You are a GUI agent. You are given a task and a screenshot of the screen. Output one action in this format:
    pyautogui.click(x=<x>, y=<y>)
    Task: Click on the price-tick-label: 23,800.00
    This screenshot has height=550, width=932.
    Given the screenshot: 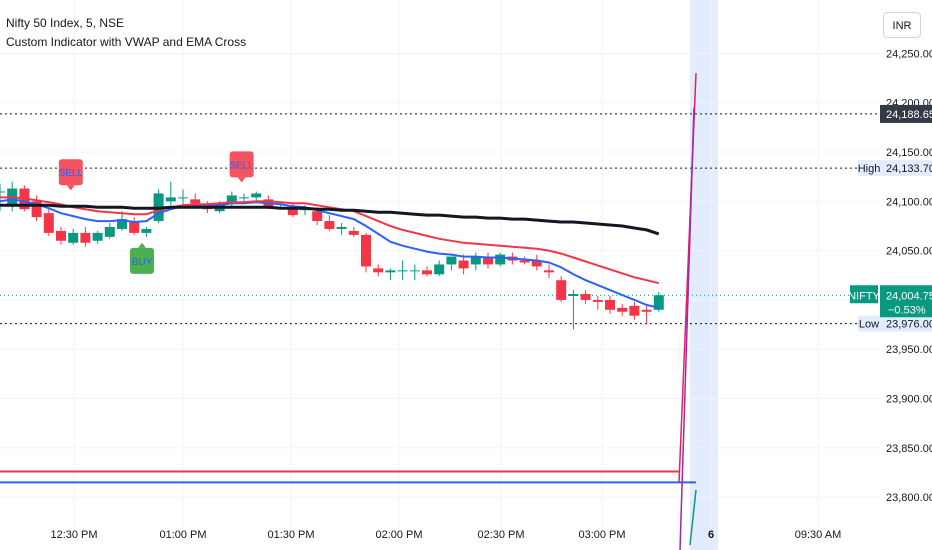 What is the action you would take?
    pyautogui.click(x=909, y=498)
    